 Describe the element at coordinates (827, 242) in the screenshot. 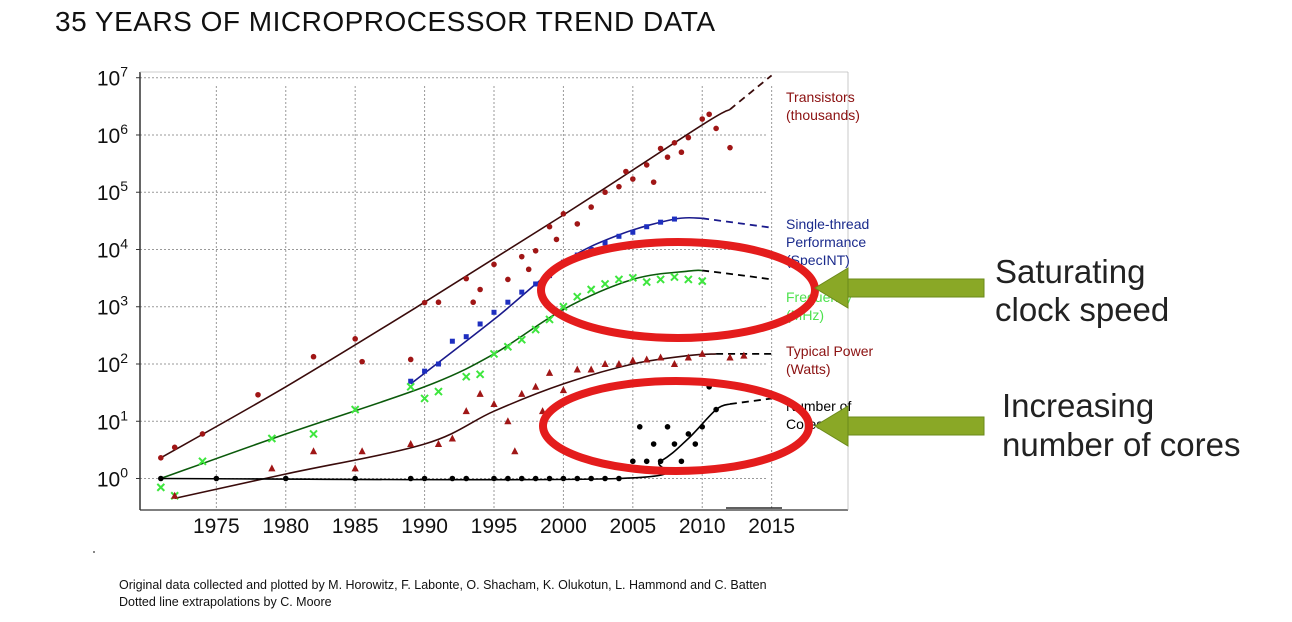

I see `series-label: Single-thread Performance (SpecINT)` at that location.